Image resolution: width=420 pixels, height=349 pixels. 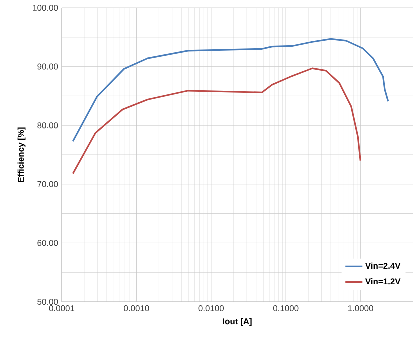 What do you see at coordinates (383, 265) in the screenshot?
I see `legend-label: Vin=2.4V` at bounding box center [383, 265].